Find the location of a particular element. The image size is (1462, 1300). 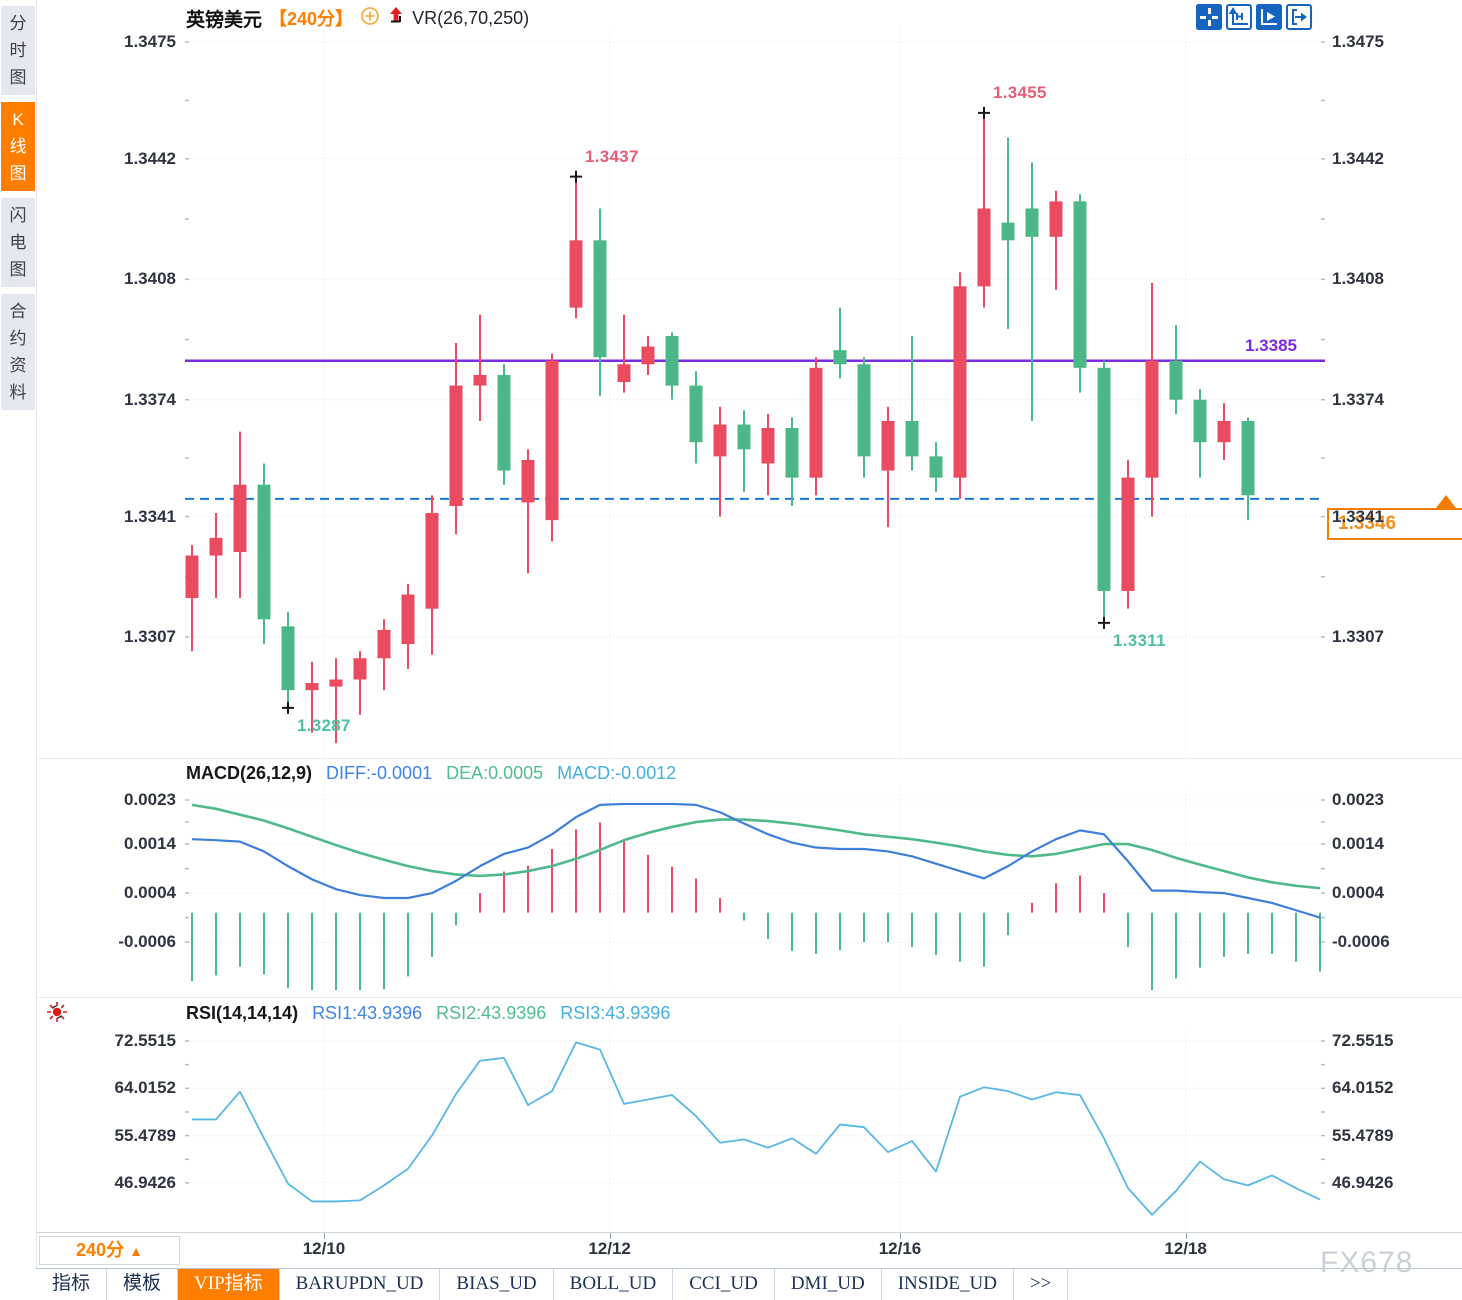

macd-chart-canvas is located at coordinates (755, 890).